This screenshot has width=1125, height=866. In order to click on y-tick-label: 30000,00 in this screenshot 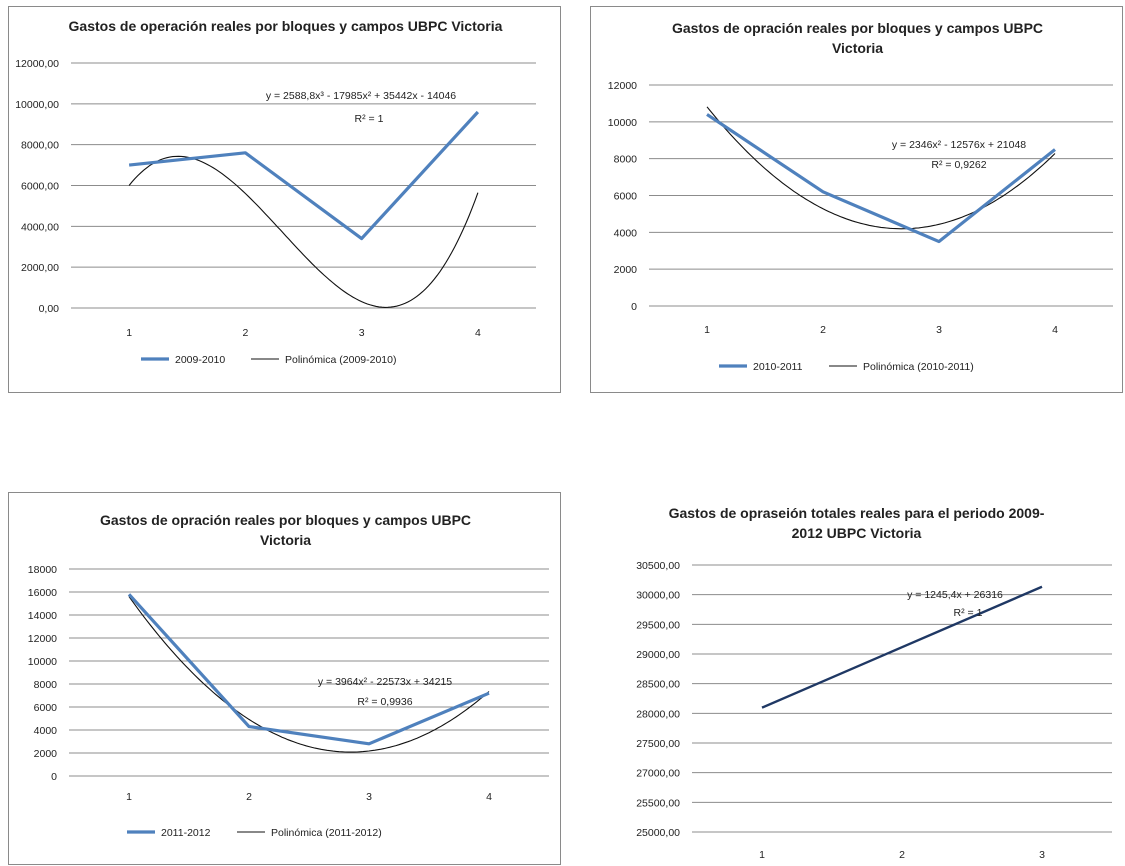, I will do `click(658, 596)`.